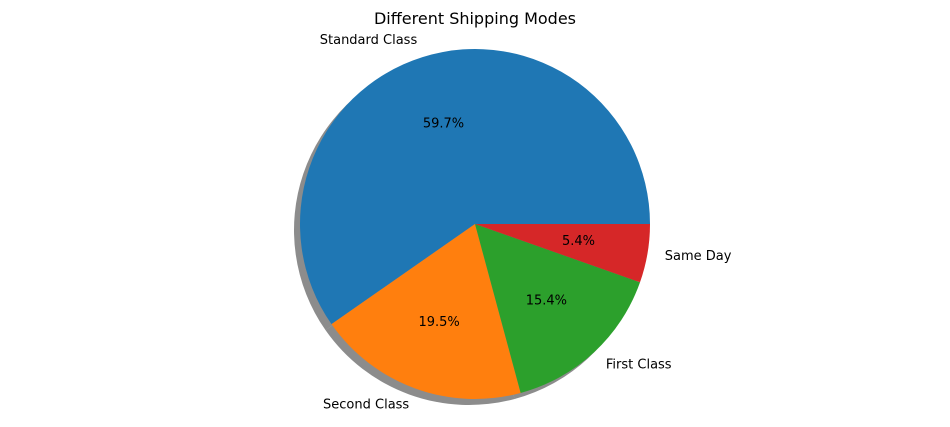  I want to click on percent-first-class: 15.4%, so click(546, 300).